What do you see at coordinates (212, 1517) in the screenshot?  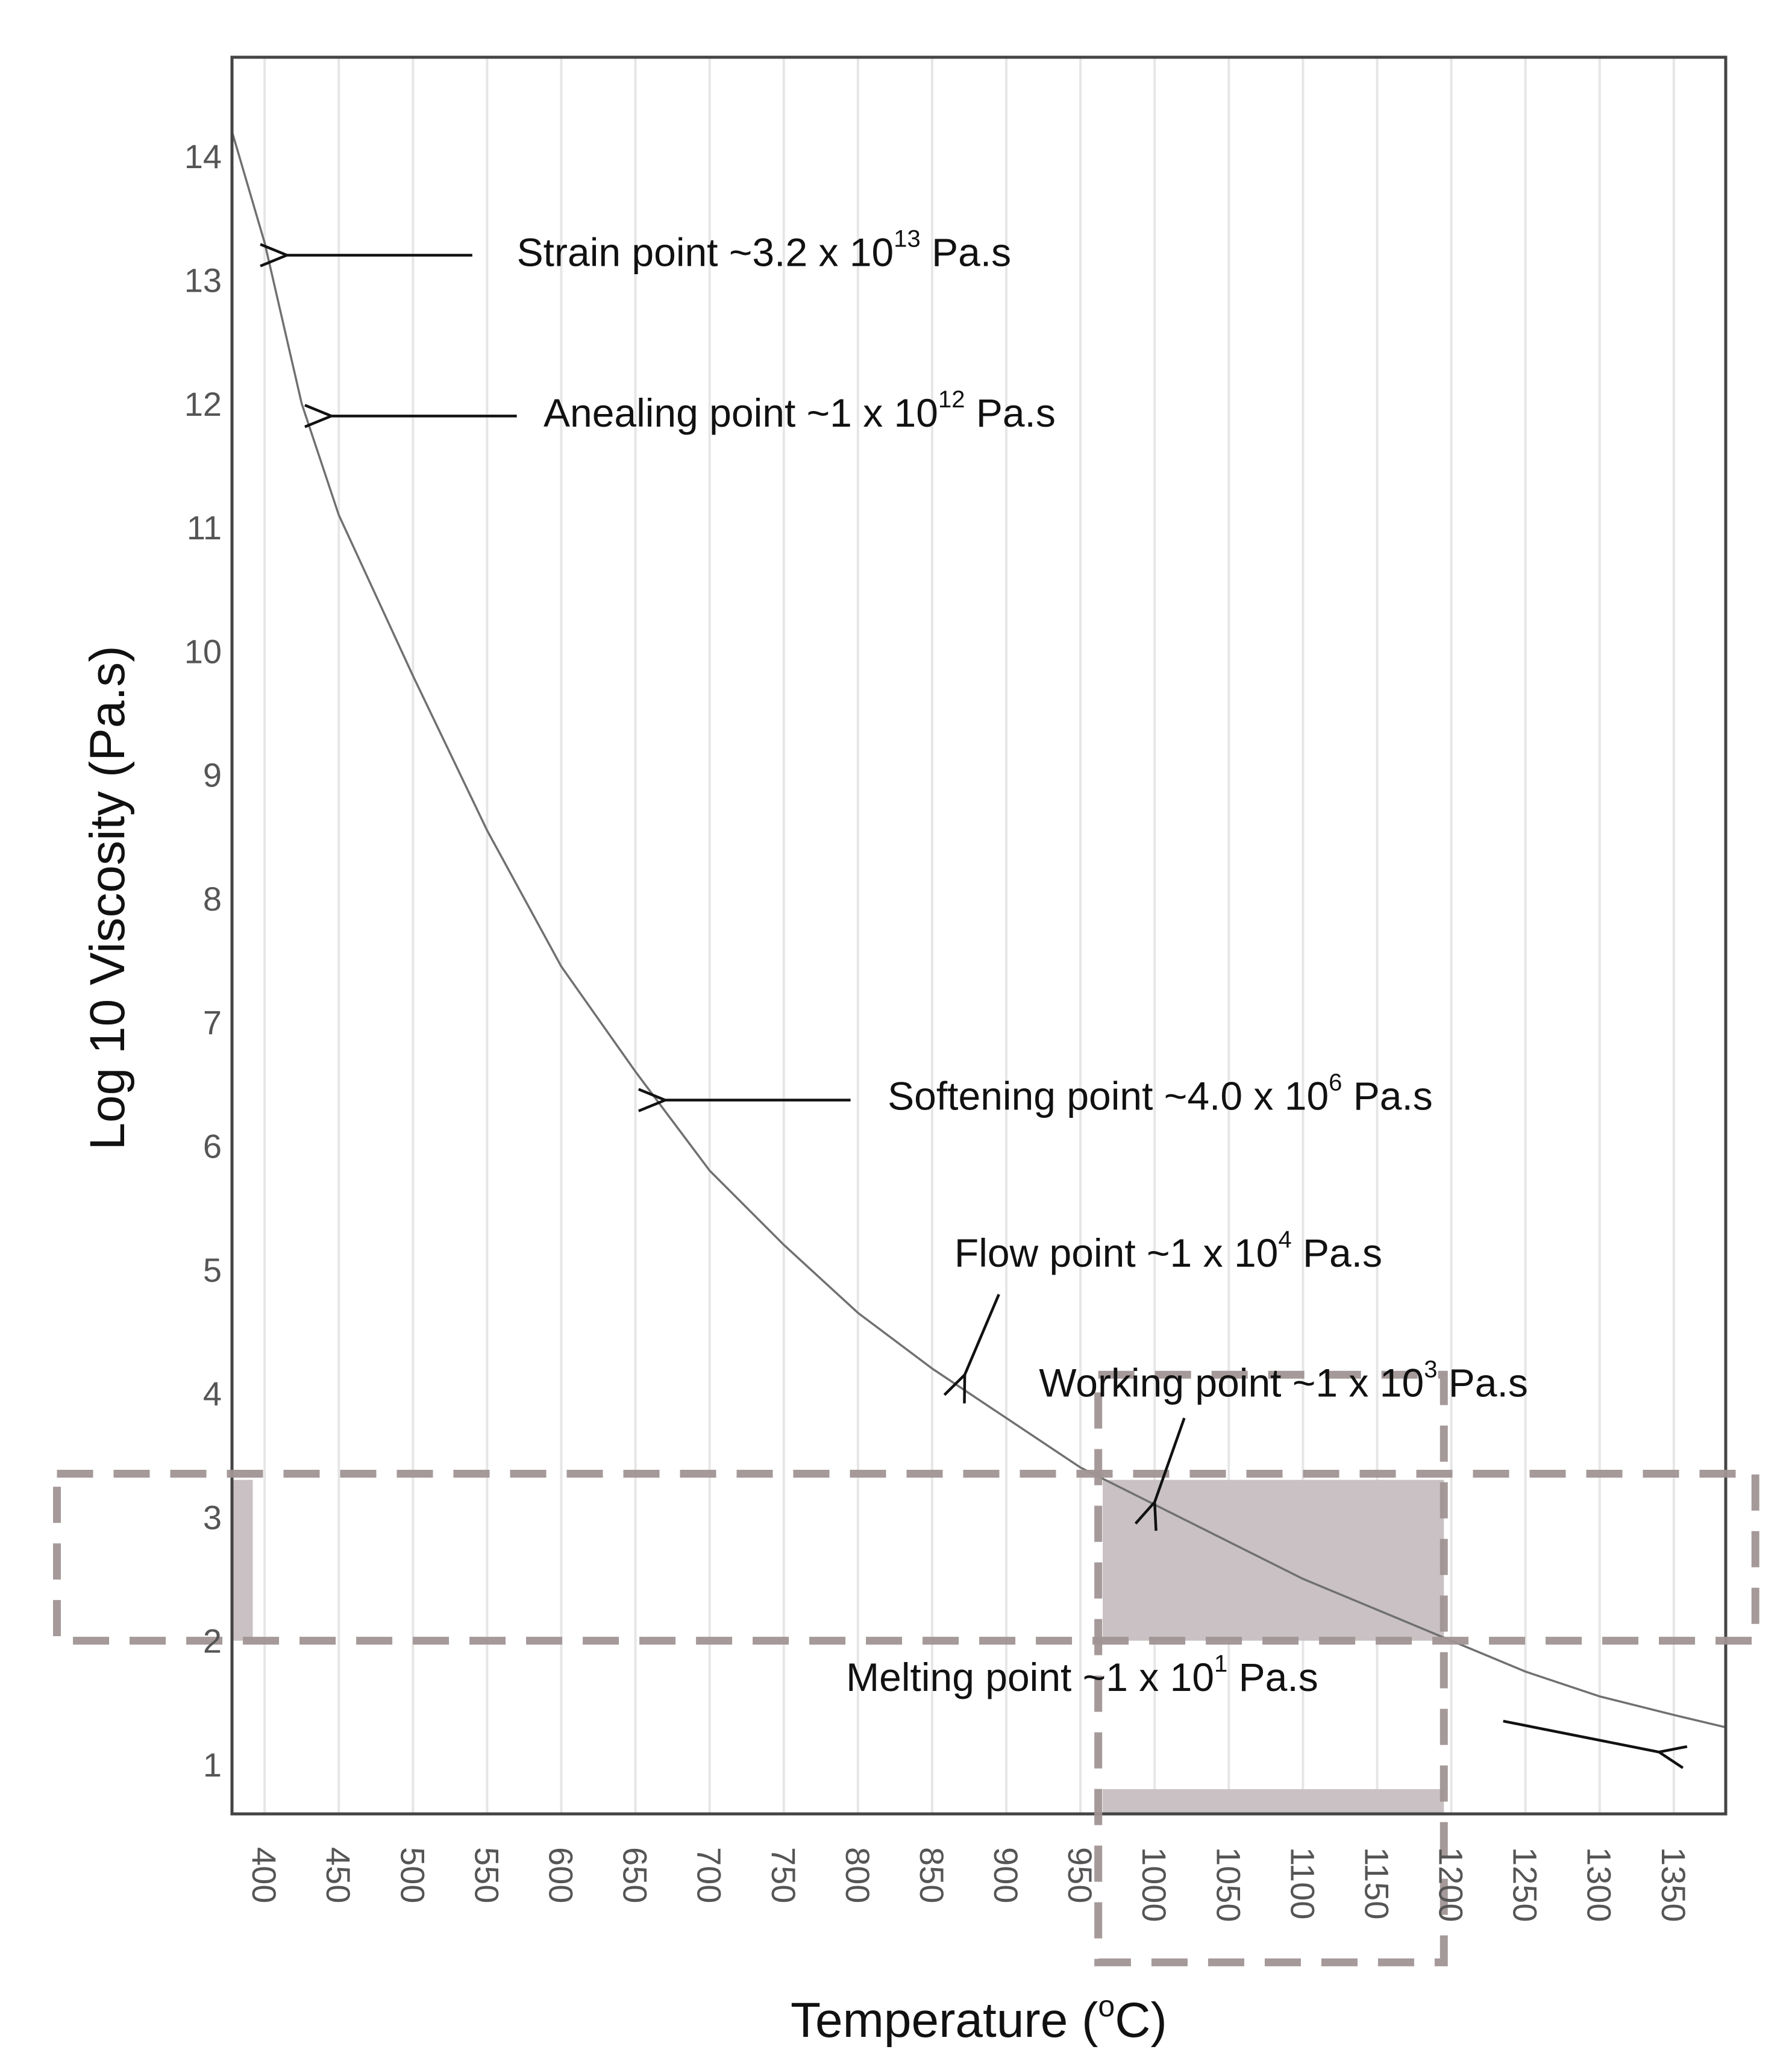 I see `y-tick-label-3: 3` at bounding box center [212, 1517].